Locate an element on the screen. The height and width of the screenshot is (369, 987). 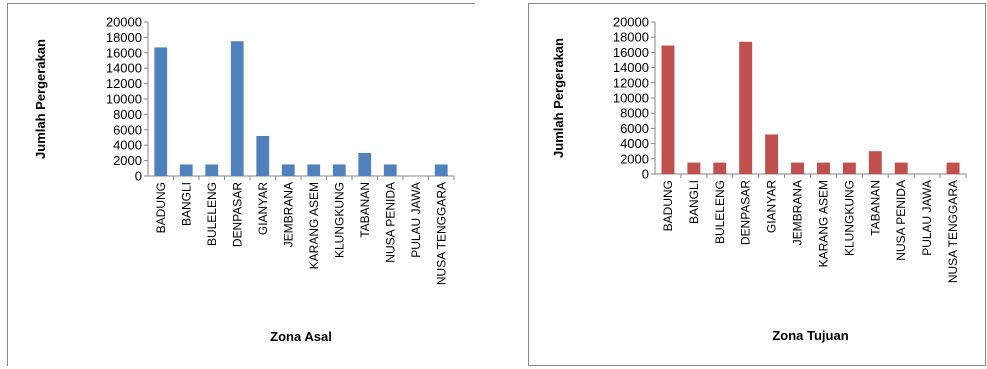
x-axis-title: Zona Asal is located at coordinates (301, 336).